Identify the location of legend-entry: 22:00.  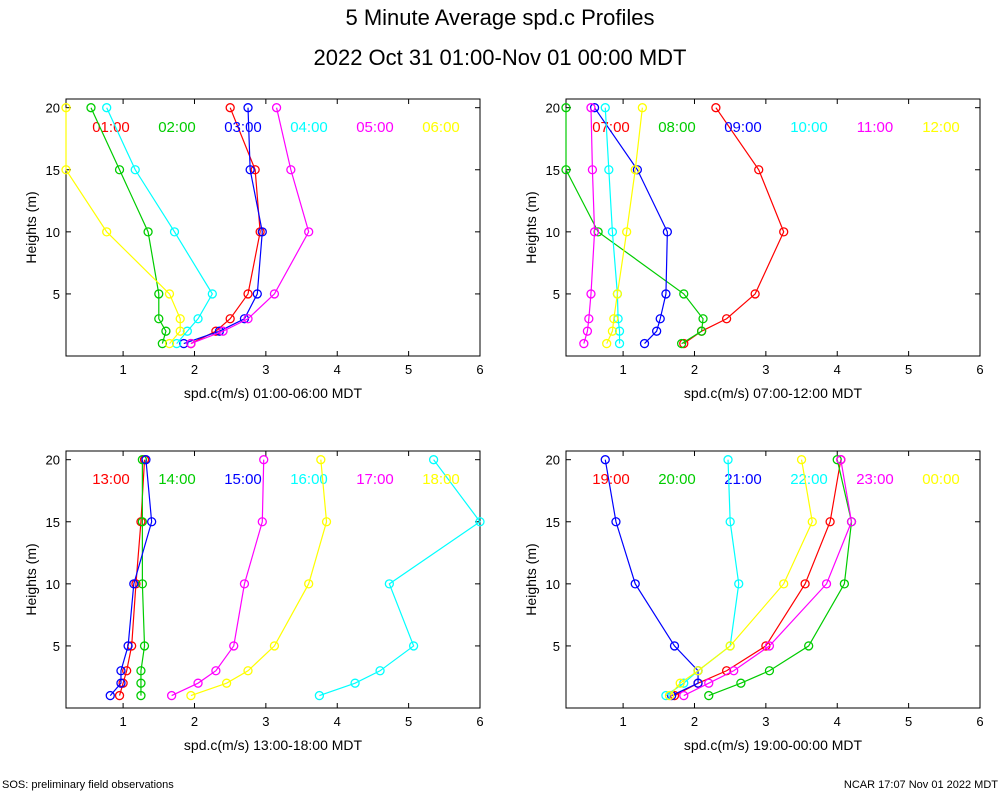
(809, 479).